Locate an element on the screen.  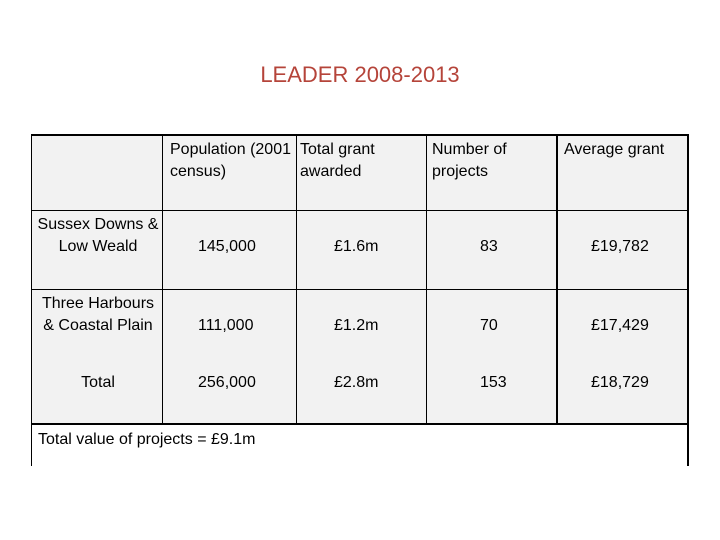
header-average-grant: Average grant is located at coordinates (614, 149).